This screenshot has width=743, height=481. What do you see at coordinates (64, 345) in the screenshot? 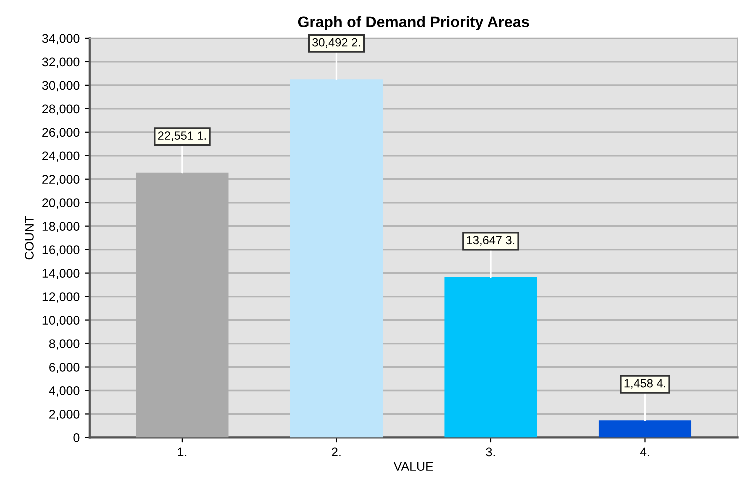
I see `y-tick-label: 8,000` at bounding box center [64, 345].